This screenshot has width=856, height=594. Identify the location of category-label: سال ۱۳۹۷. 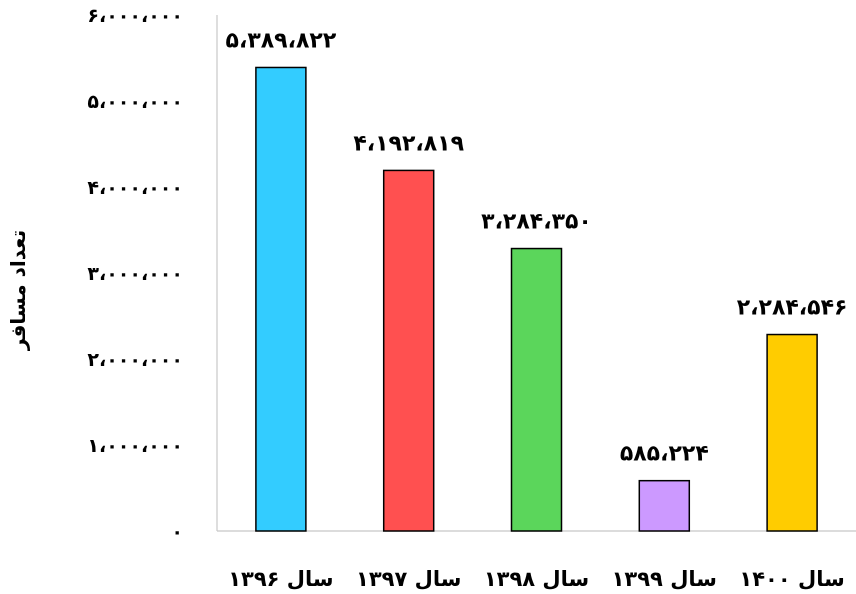
(408, 579).